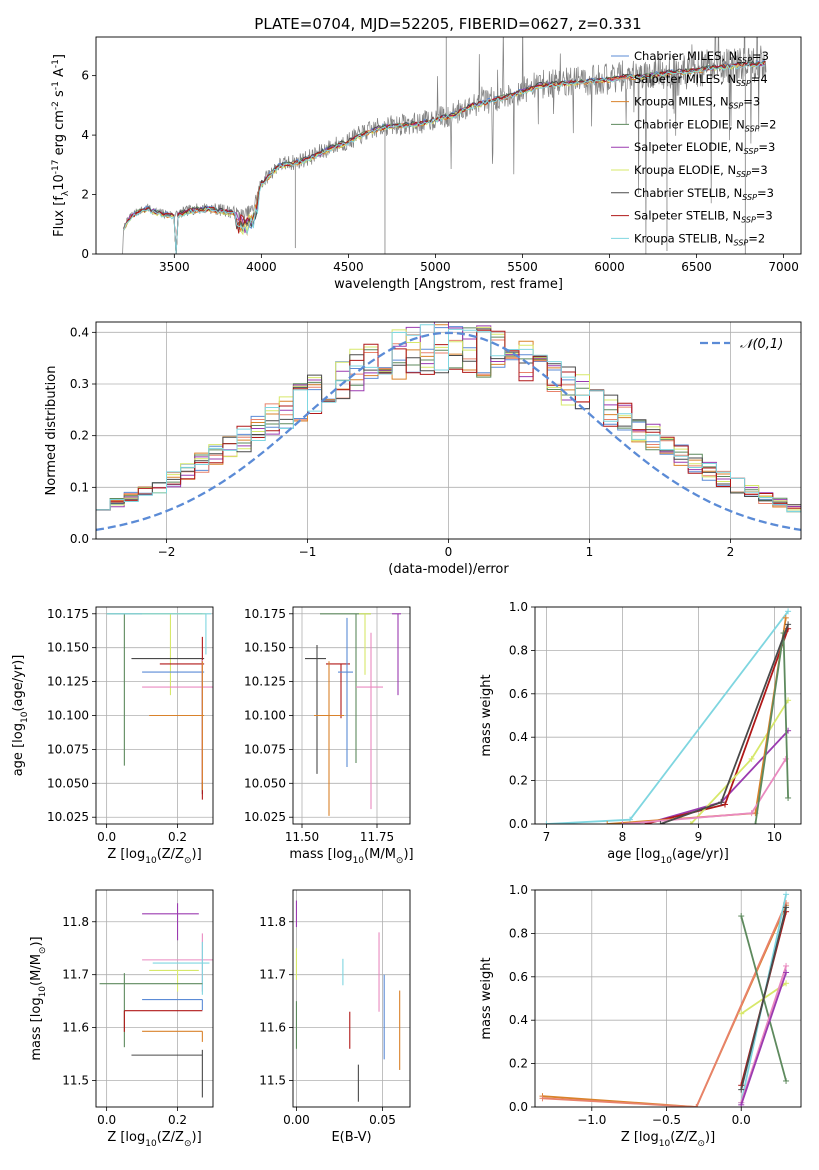 Image resolution: width=819 pixels, height=1170 pixels. What do you see at coordinates (75, 1081) in the screenshot?
I see `y-tick-label: 11.5` at bounding box center [75, 1081].